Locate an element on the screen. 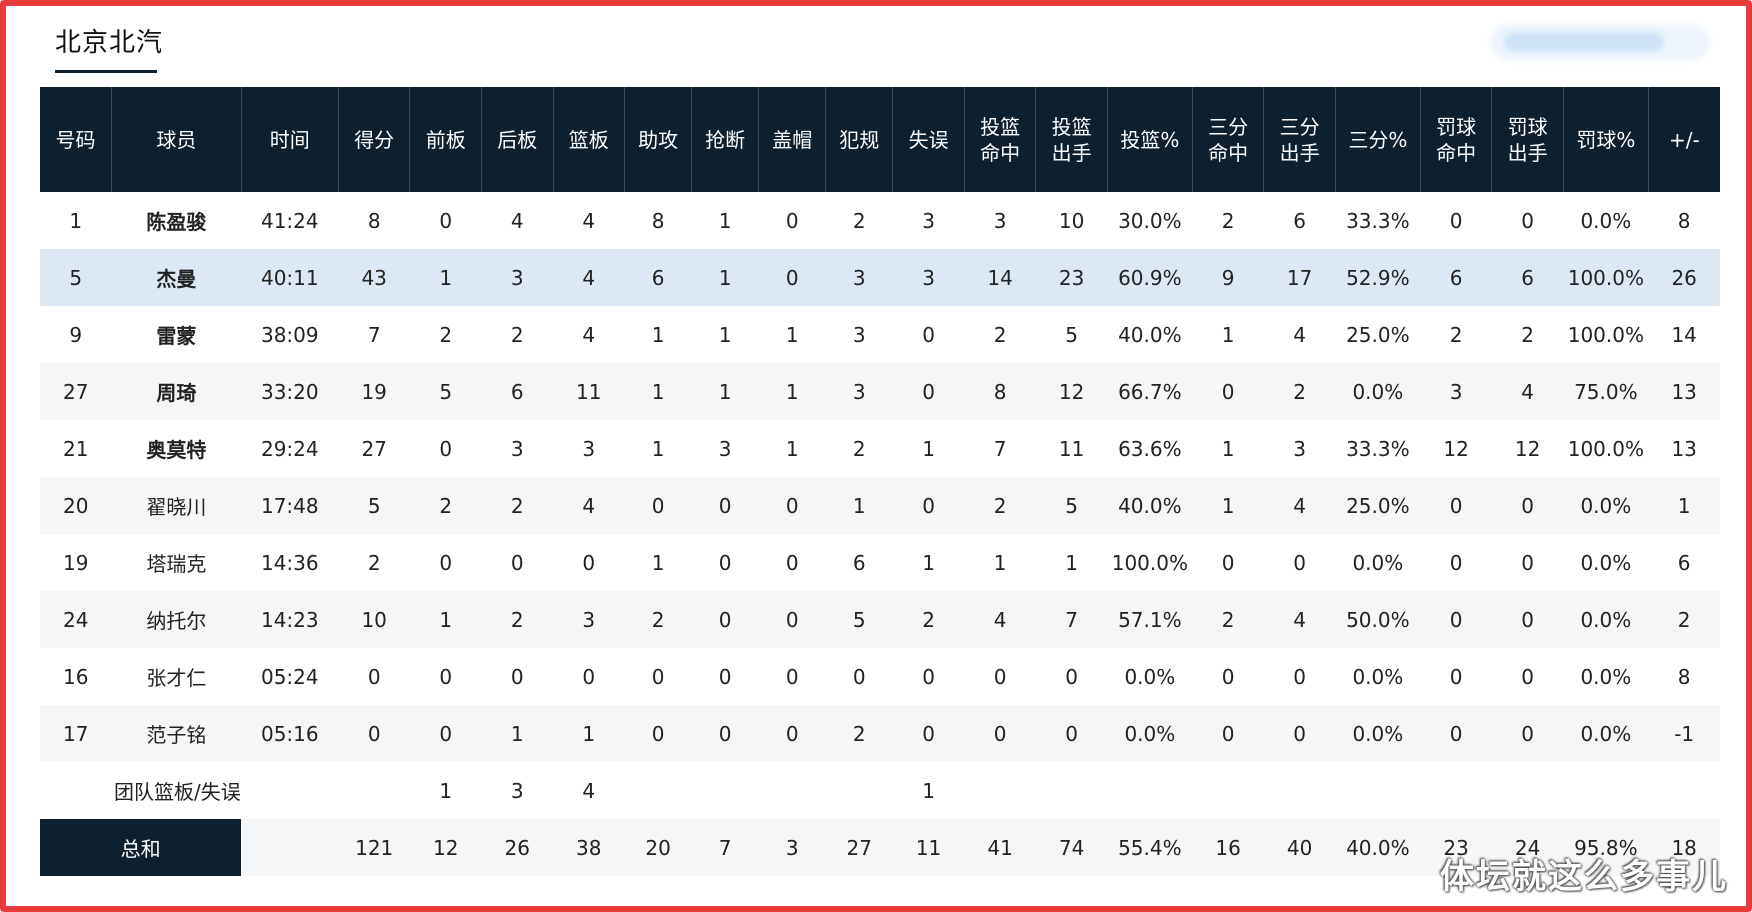  stat-cell: 7 is located at coordinates (374, 334).